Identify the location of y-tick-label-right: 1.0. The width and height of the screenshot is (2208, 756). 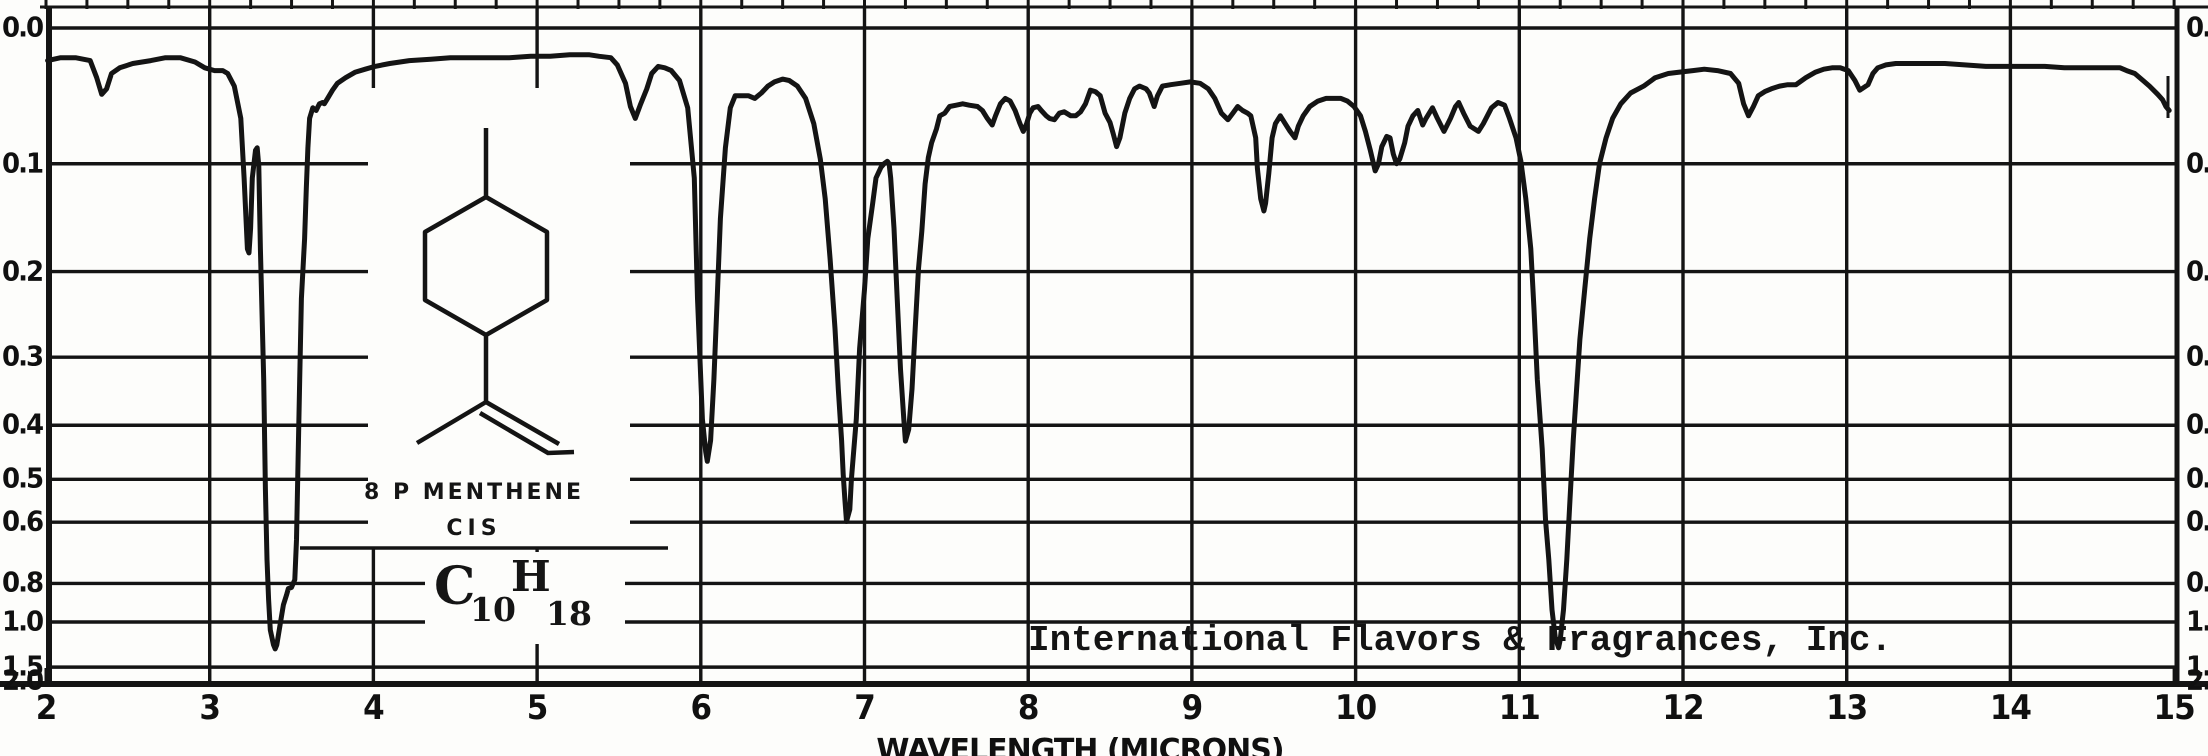
(2197, 622).